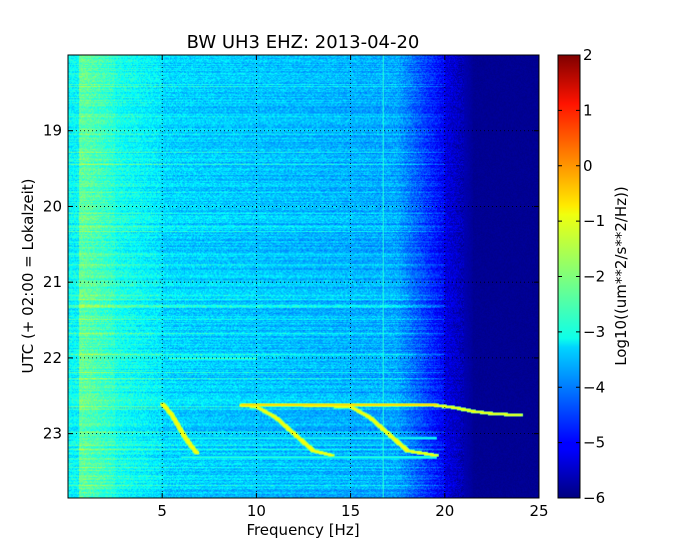  Describe the element at coordinates (303, 42) in the screenshot. I see `chart-title: BW UH3 EHZ: 2013-04-20` at that location.